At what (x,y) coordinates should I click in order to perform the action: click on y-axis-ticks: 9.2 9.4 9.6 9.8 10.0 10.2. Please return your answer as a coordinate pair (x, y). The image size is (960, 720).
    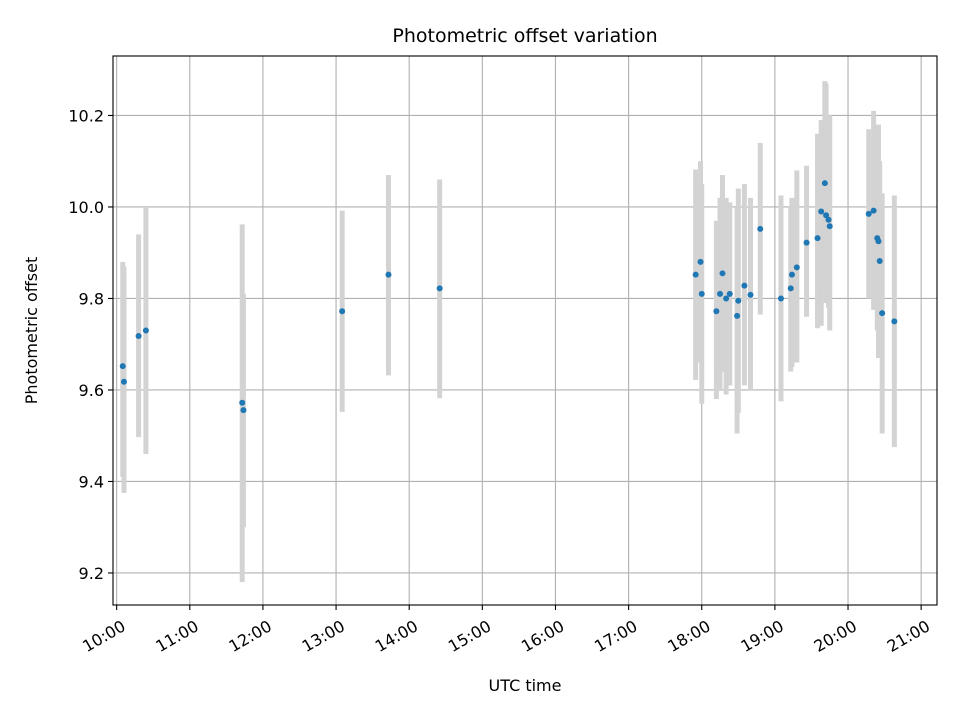
    Looking at the image, I should click on (90, 344).